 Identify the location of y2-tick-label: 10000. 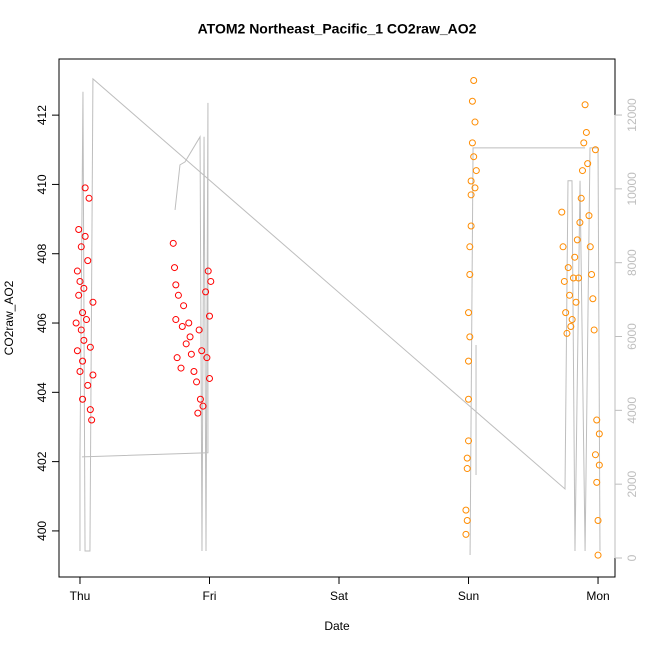
(632, 189).